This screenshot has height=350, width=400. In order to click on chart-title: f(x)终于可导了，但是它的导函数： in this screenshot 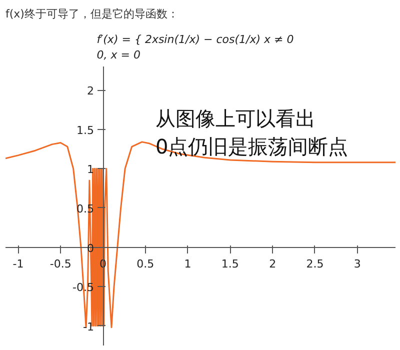, I will do `click(92, 14)`.